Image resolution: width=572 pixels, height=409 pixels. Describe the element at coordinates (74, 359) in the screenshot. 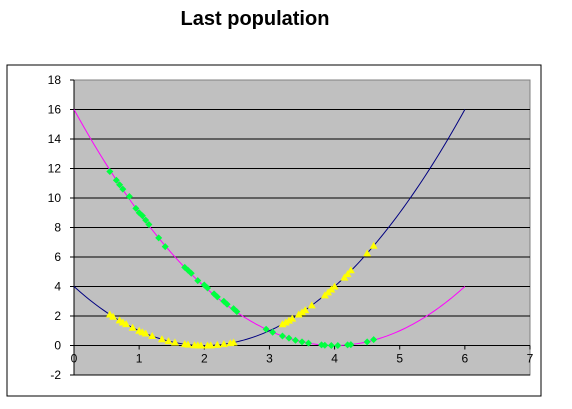

I see `x-tick-label: 0` at that location.